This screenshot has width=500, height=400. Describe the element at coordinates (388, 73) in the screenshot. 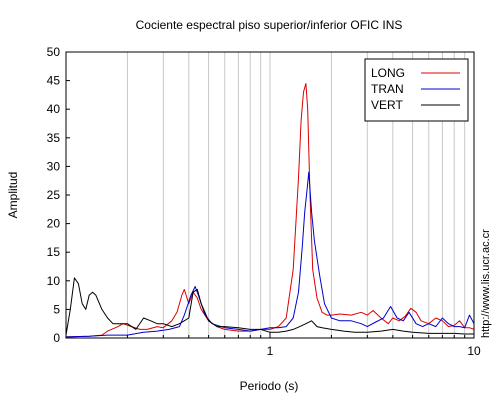

I see `legend-label-long: LONG` at that location.